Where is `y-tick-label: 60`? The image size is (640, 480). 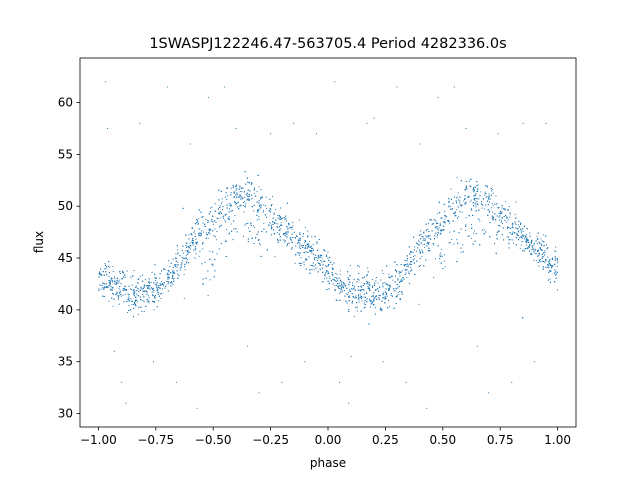
y-tick-label: 60 is located at coordinates (65, 103).